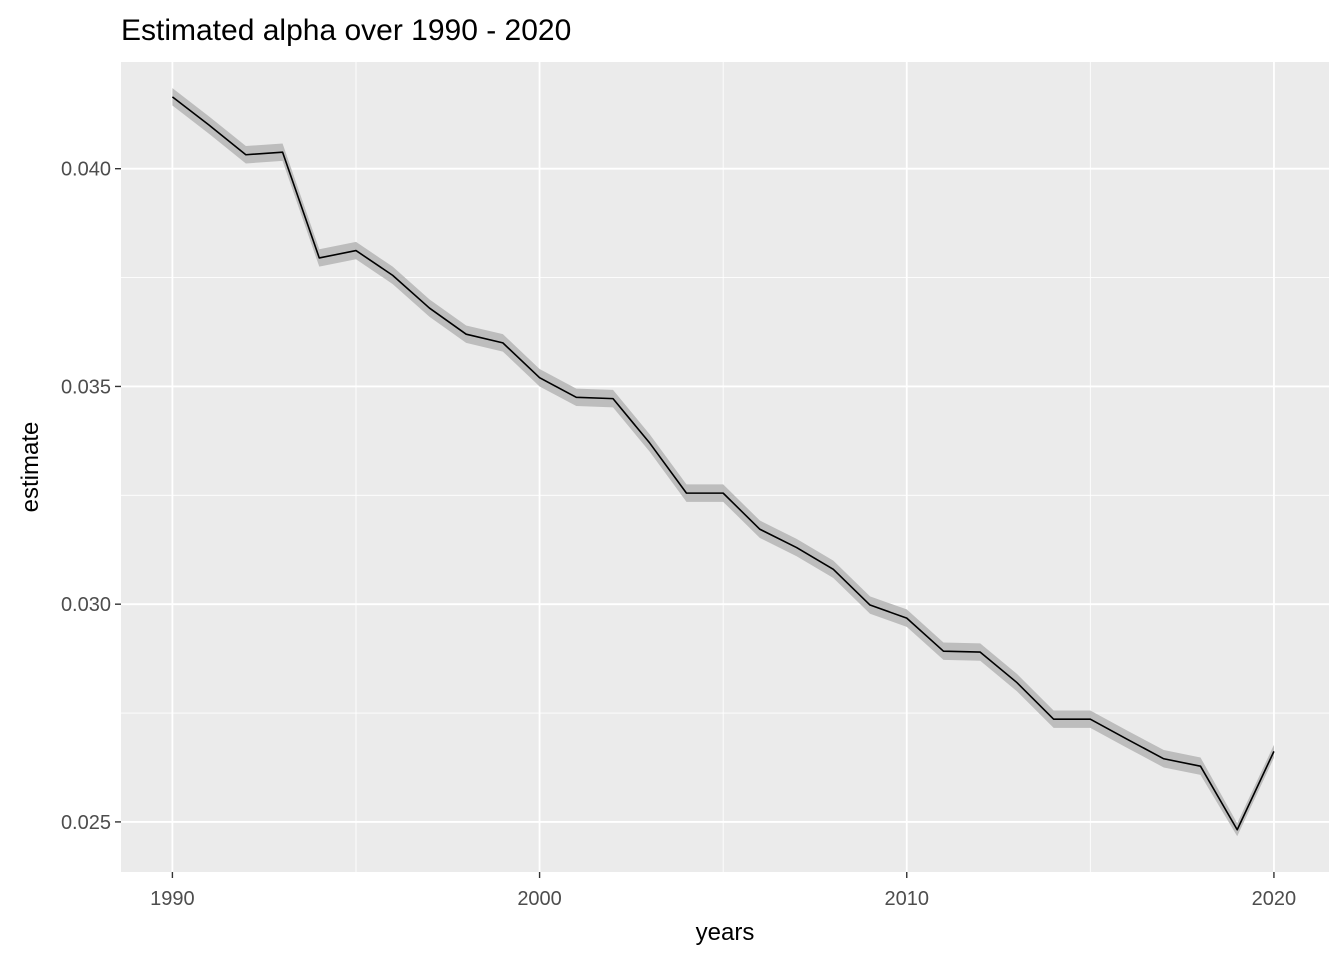 This screenshot has width=1344, height=965. Describe the element at coordinates (172, 899) in the screenshot. I see `x-tick-label: 1990` at that location.